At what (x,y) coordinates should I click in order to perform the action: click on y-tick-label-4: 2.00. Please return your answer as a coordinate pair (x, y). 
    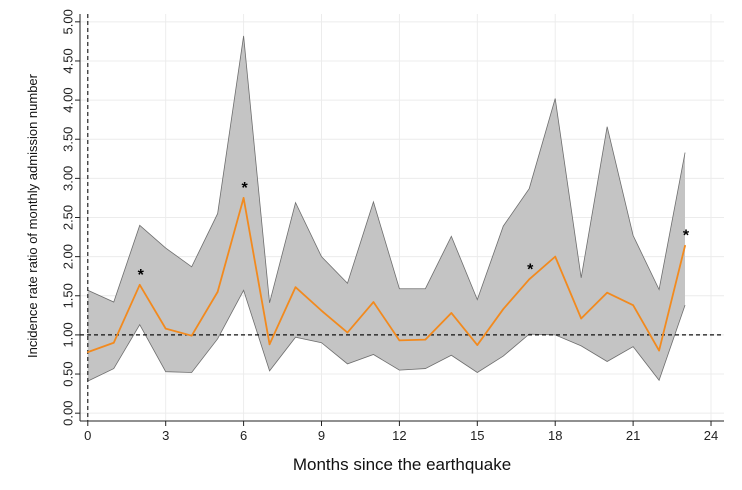
    Looking at the image, I should click on (68, 256).